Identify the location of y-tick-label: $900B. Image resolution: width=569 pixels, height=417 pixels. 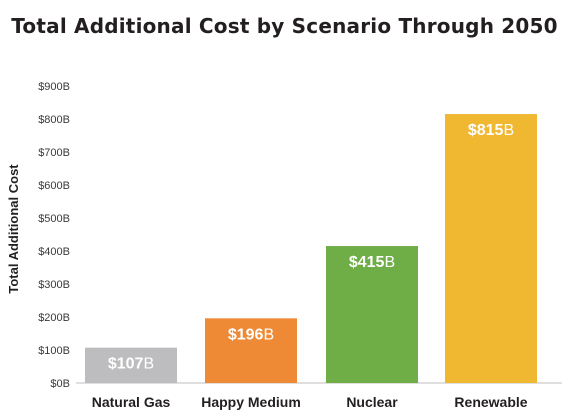
(54, 87).